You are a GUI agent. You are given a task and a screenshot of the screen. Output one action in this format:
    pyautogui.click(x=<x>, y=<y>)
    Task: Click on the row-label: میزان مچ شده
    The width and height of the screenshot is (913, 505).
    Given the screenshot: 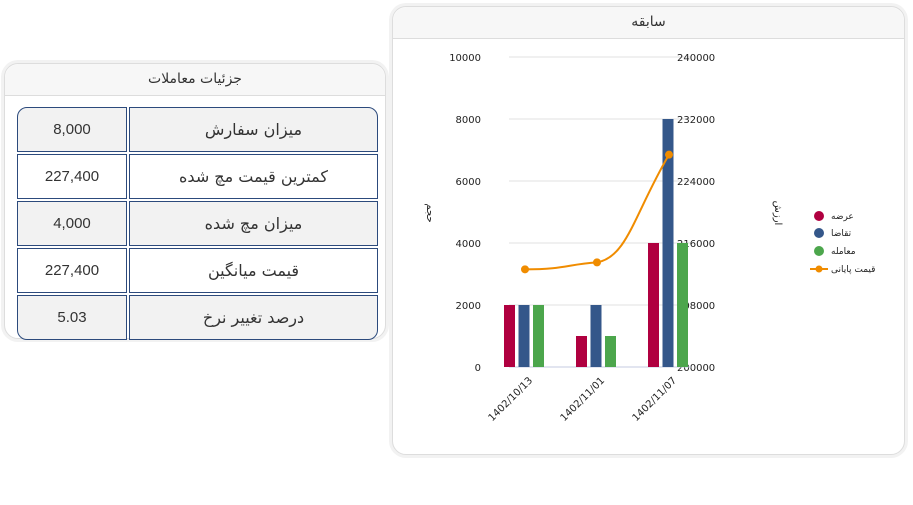 What is the action you would take?
    pyautogui.click(x=253, y=223)
    